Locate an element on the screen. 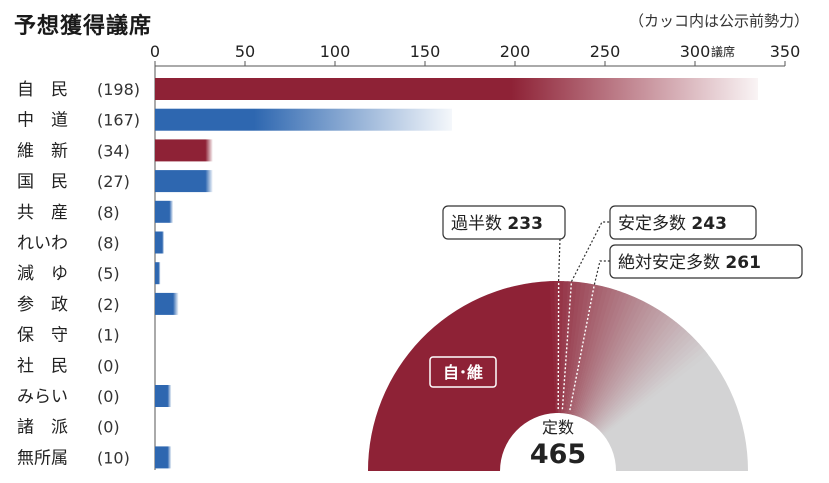 This screenshot has width=829, height=483. threshold-label: 絶対安定多数 261 is located at coordinates (689, 263).